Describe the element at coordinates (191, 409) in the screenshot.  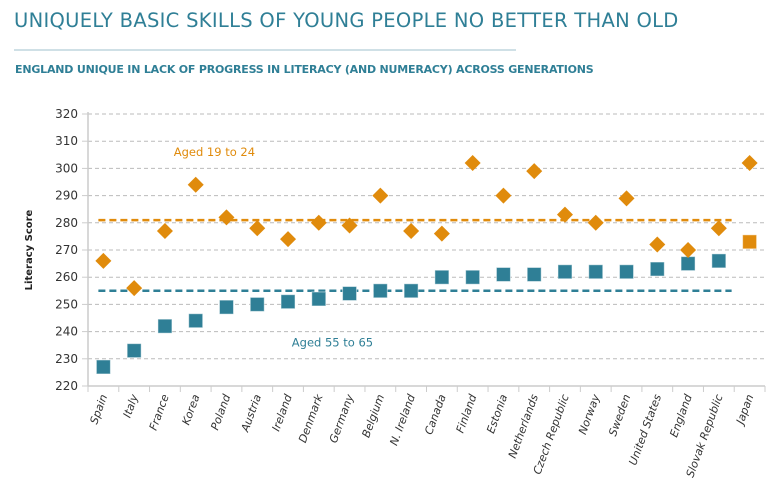
I see `x-category-label: Korea` at that location.